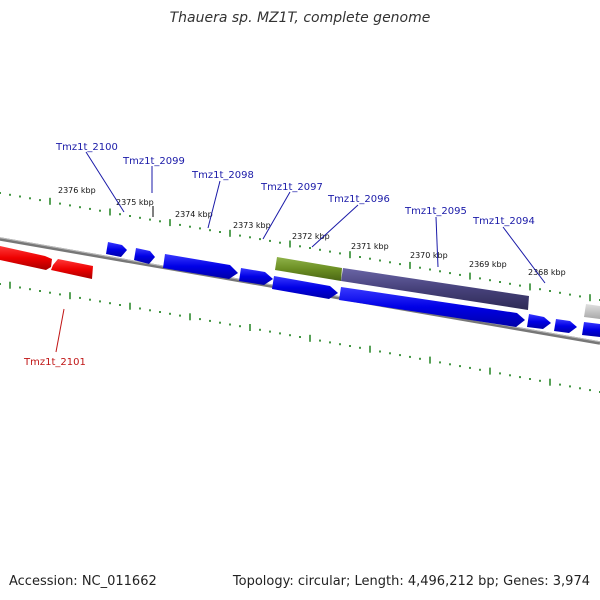 This screenshot has height=600, width=600. I want to click on accession-text: Accession: NC_011662, so click(83, 581).